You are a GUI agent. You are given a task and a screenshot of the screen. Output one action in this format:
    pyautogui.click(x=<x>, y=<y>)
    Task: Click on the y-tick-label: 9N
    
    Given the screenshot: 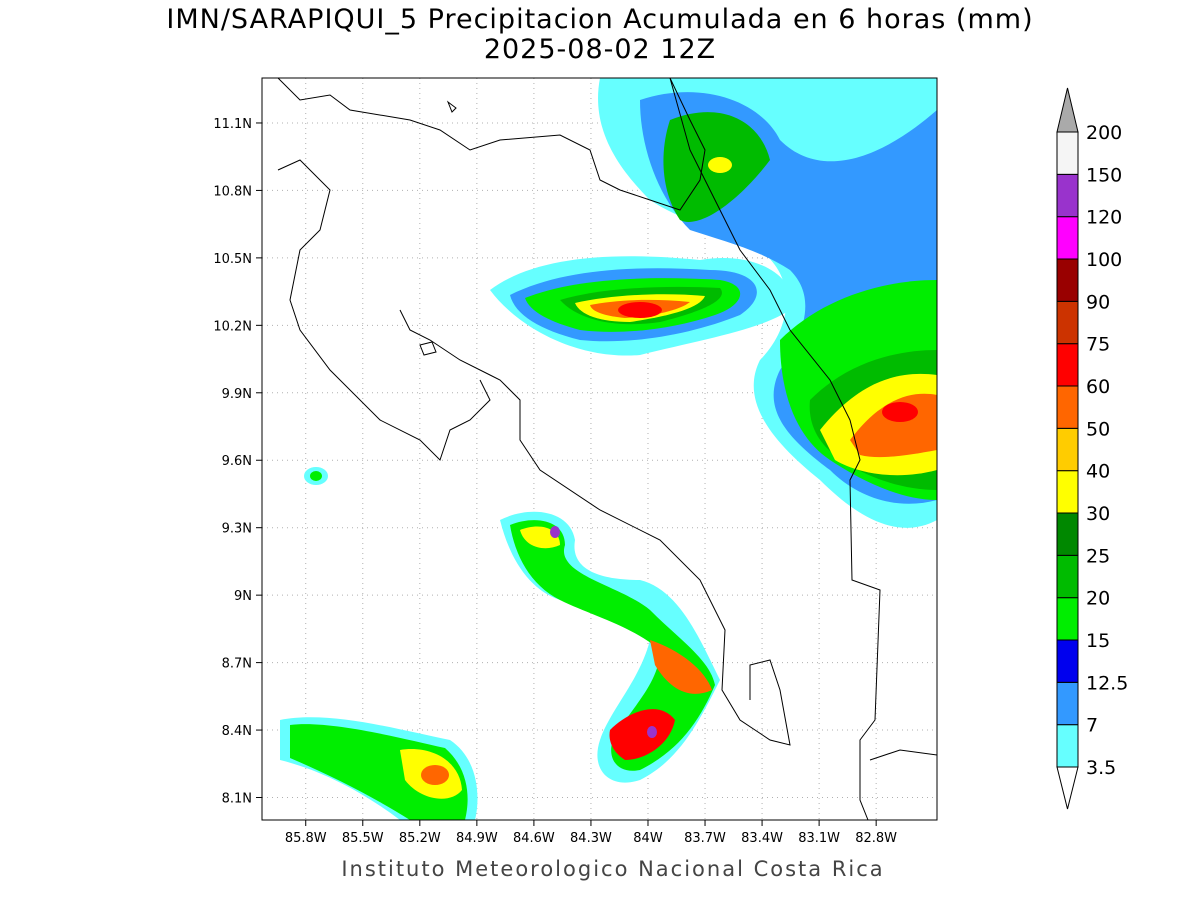 What is the action you would take?
    pyautogui.click(x=243, y=596)
    